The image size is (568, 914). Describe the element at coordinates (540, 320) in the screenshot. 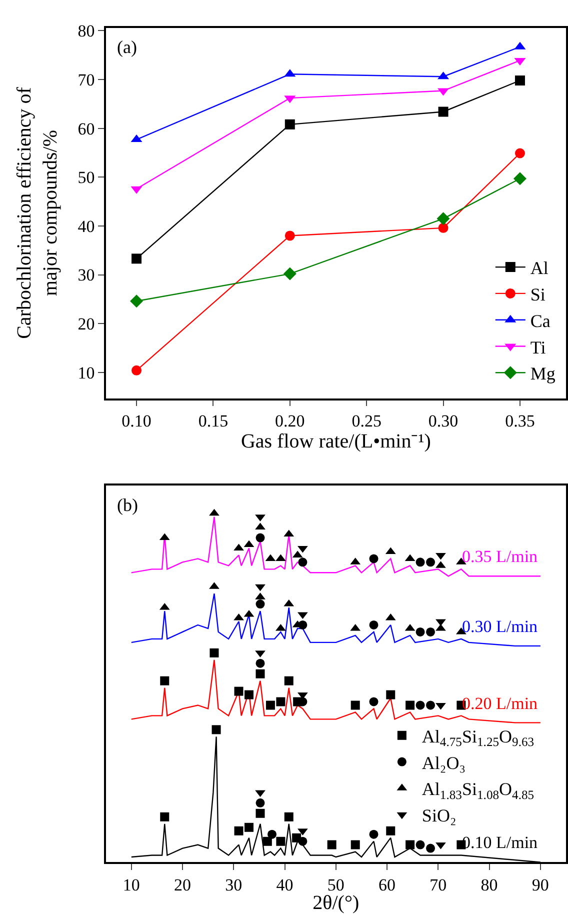

I see `legend-label: Ca` at that location.